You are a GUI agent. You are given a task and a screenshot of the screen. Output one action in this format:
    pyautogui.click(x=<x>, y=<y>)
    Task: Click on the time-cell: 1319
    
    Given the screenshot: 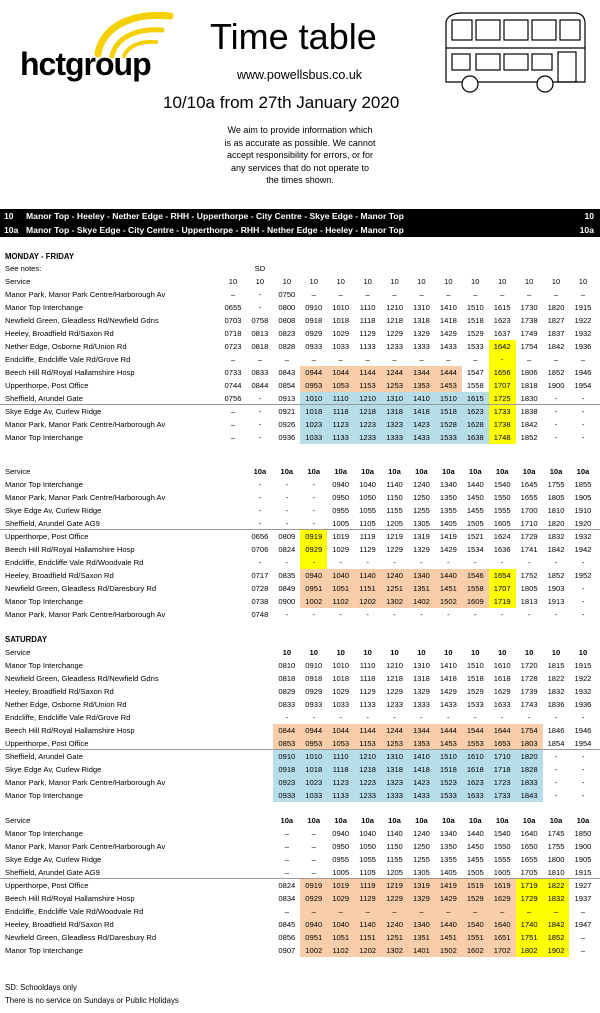 What is the action you would take?
    pyautogui.click(x=421, y=536)
    